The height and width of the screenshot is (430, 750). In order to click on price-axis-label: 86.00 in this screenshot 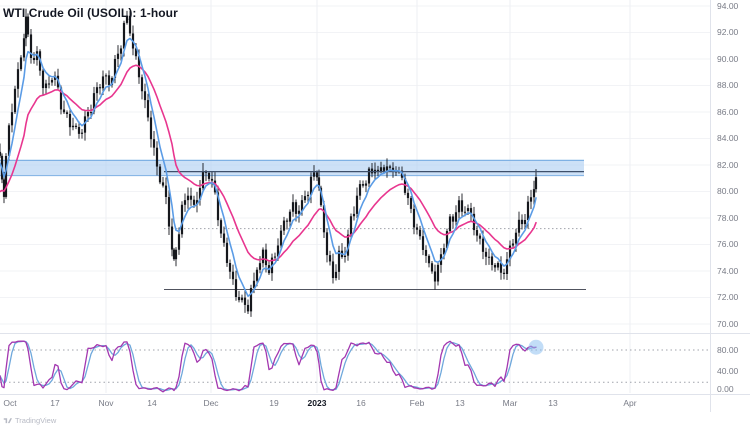, I will do `click(728, 111)`.